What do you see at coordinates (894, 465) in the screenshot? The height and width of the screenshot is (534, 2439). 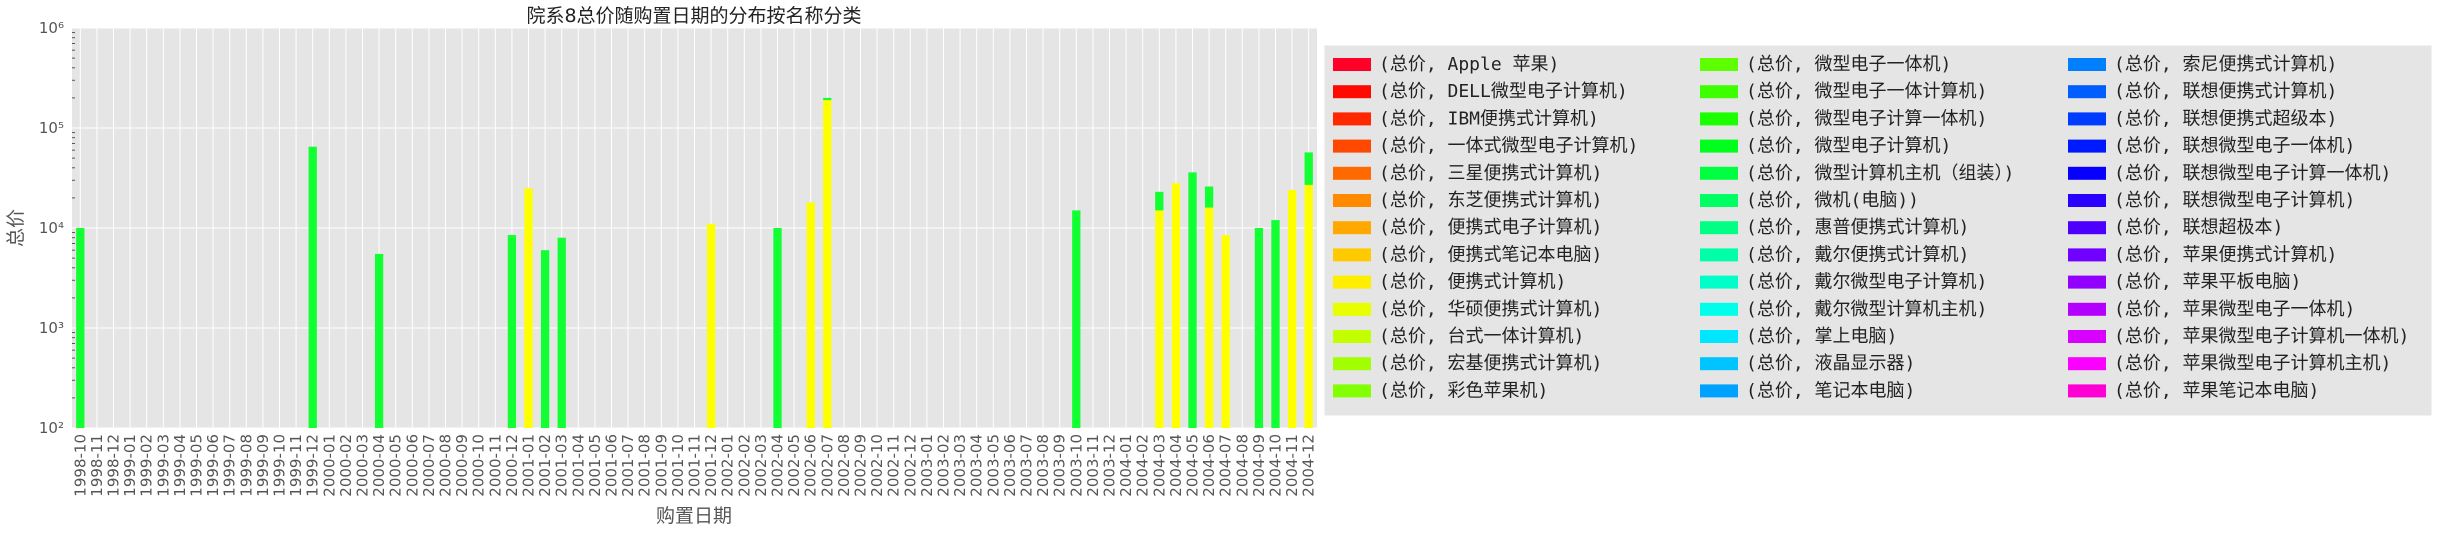 I see `x-tick-label: 2002-11` at bounding box center [894, 465].